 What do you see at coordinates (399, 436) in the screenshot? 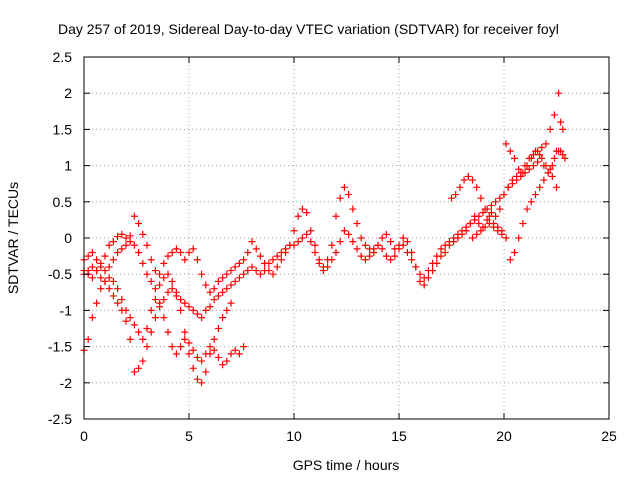
I see `x-tick-label: 15` at bounding box center [399, 436].